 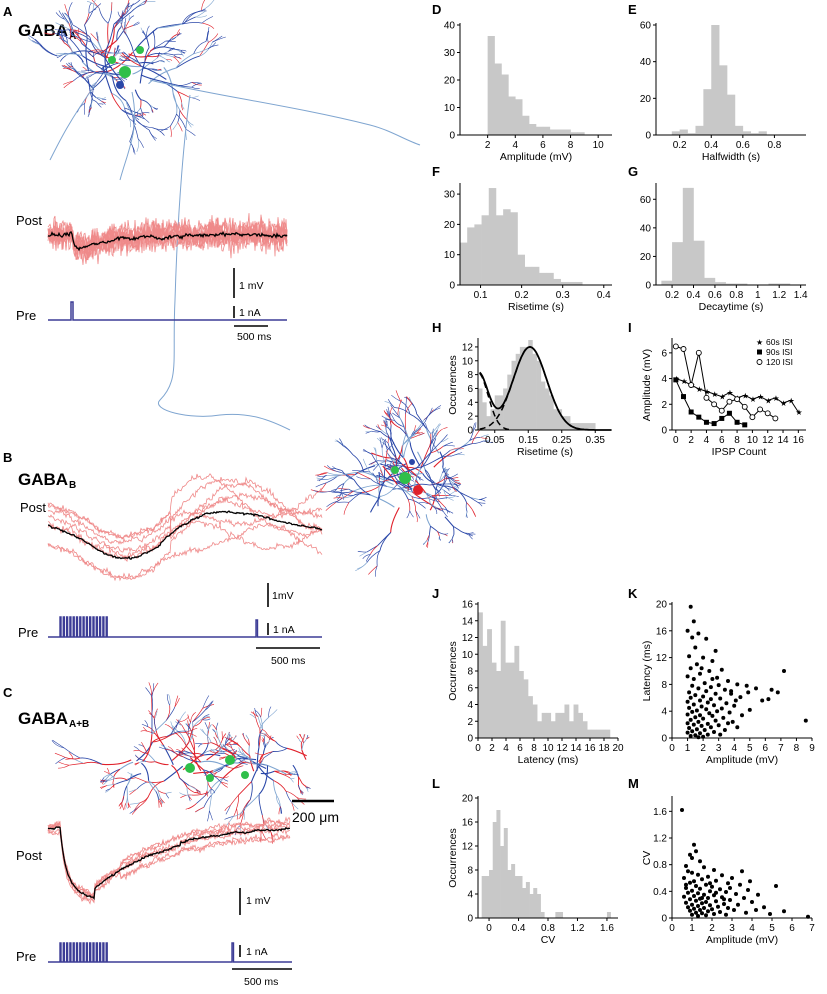 I want to click on series-marker-star: ★, so click(x=714, y=394).